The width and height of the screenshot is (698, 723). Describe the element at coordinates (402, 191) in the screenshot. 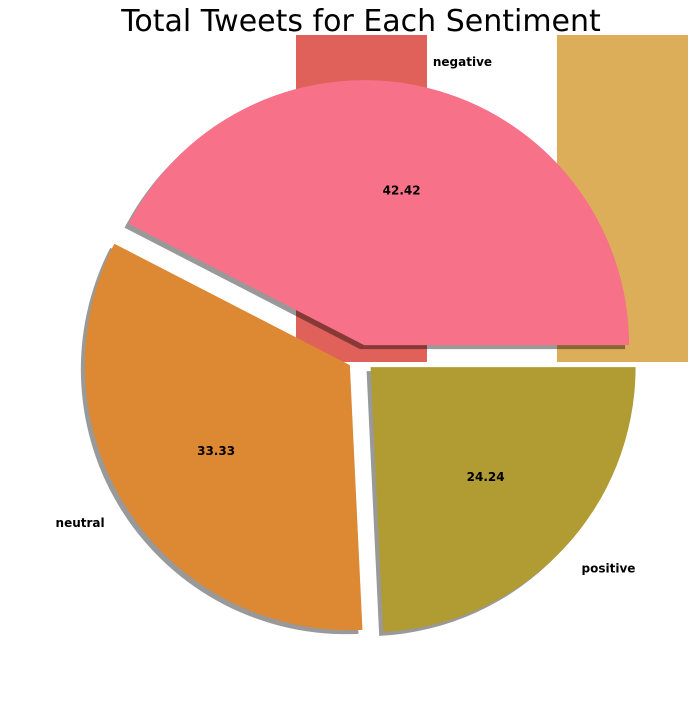

I see `pct-label-negative: 42.42` at that location.